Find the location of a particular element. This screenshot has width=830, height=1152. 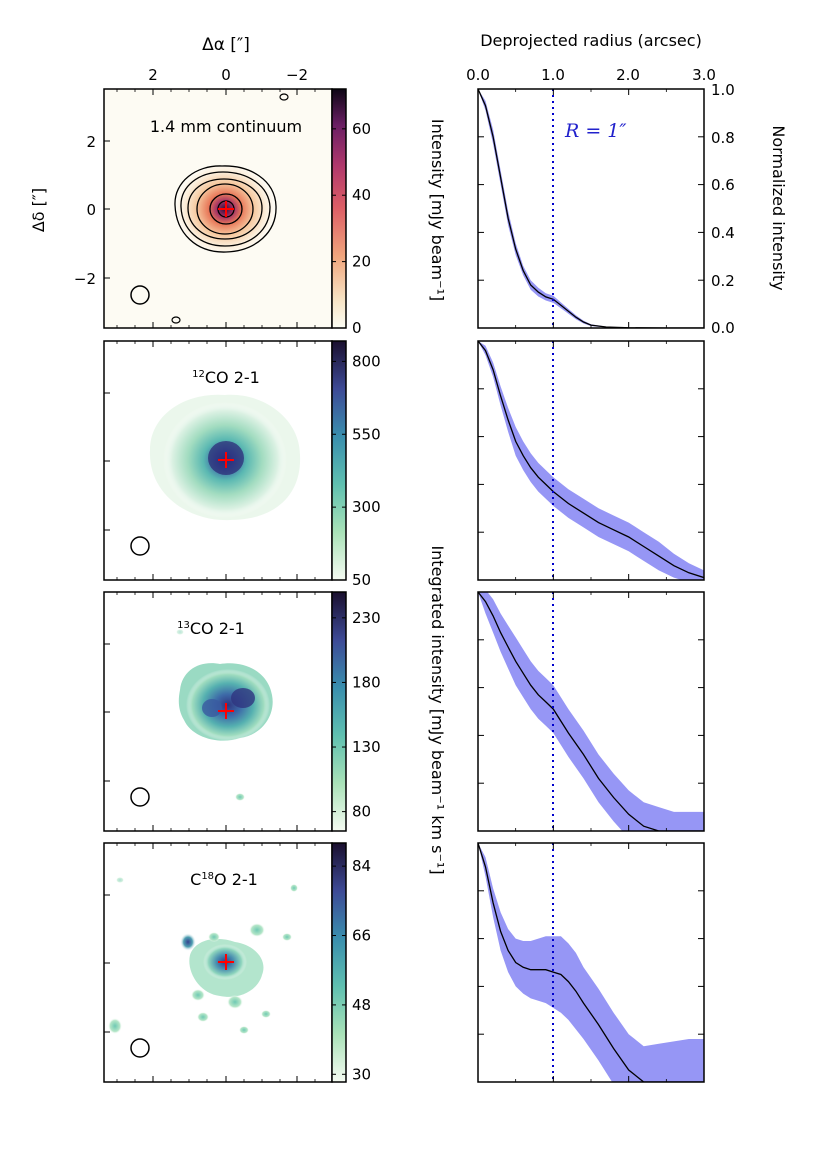

map-xlabel: Δα [″] is located at coordinates (226, 45).